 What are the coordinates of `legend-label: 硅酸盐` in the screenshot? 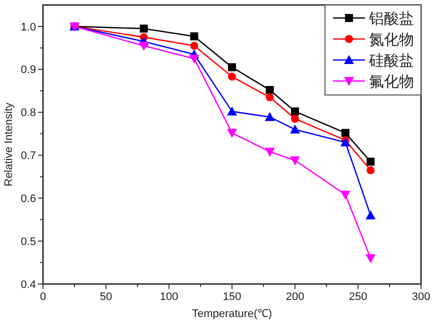 It's located at (391, 60).